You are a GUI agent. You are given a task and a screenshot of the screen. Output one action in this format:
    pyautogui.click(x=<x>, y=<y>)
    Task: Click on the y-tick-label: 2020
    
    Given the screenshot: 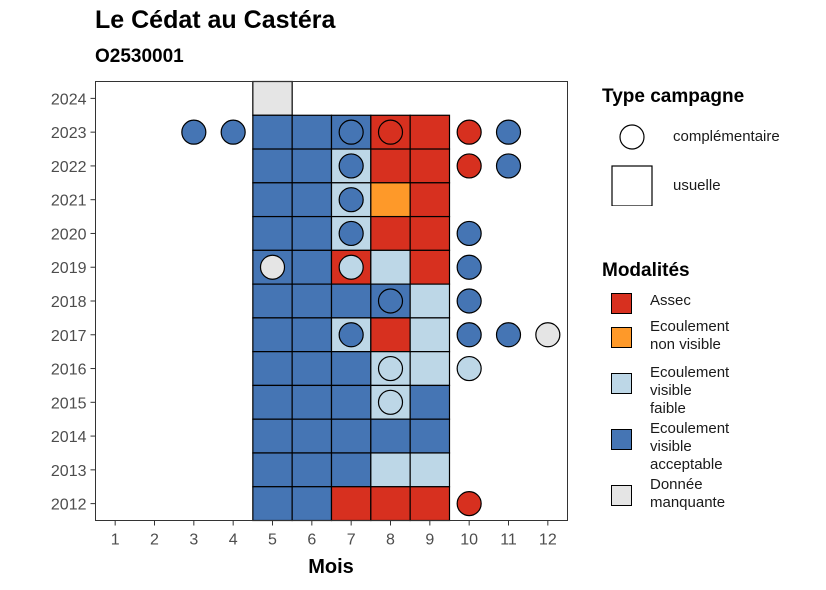 What is the action you would take?
    pyautogui.click(x=69, y=234)
    